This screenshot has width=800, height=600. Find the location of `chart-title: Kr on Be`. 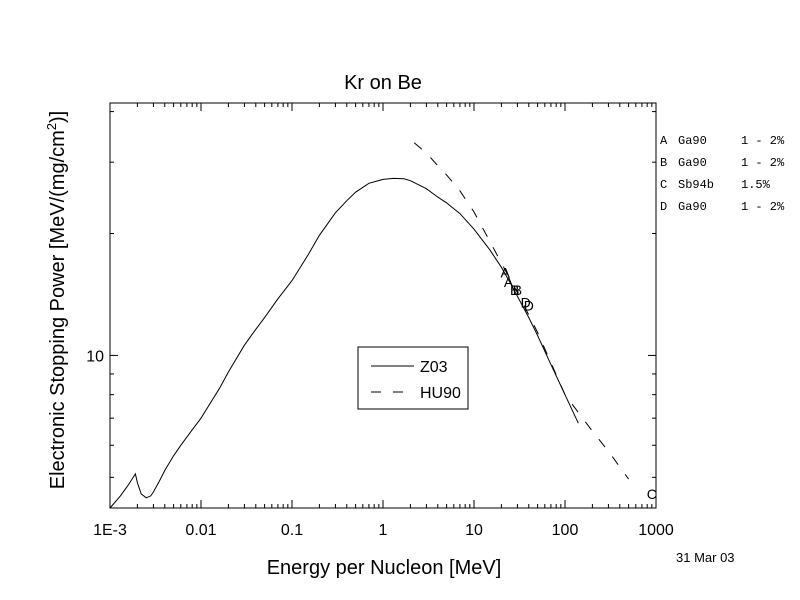

chart-title: Kr on Be is located at coordinates (383, 83).